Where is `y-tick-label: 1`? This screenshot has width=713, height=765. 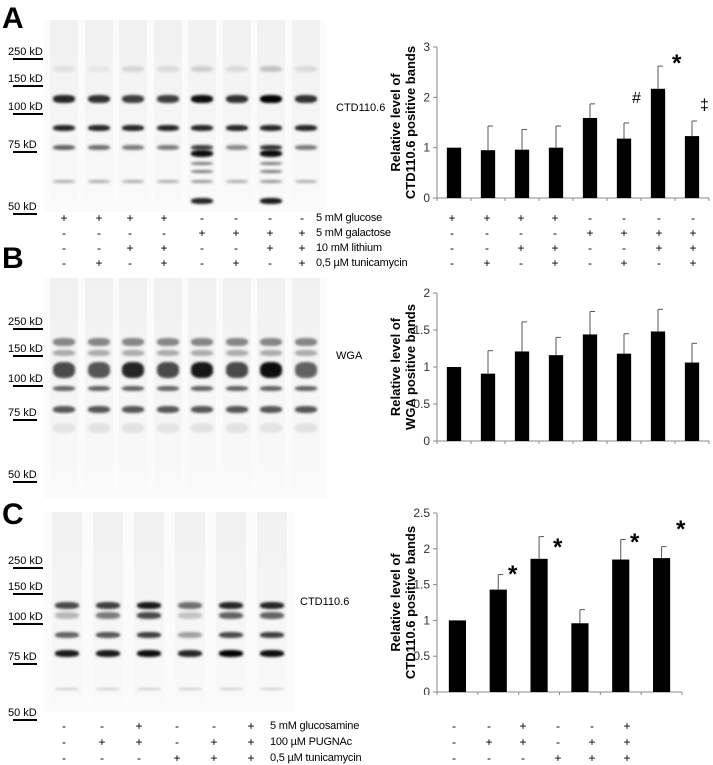
y-tick-label: 1 is located at coordinates (426, 148).